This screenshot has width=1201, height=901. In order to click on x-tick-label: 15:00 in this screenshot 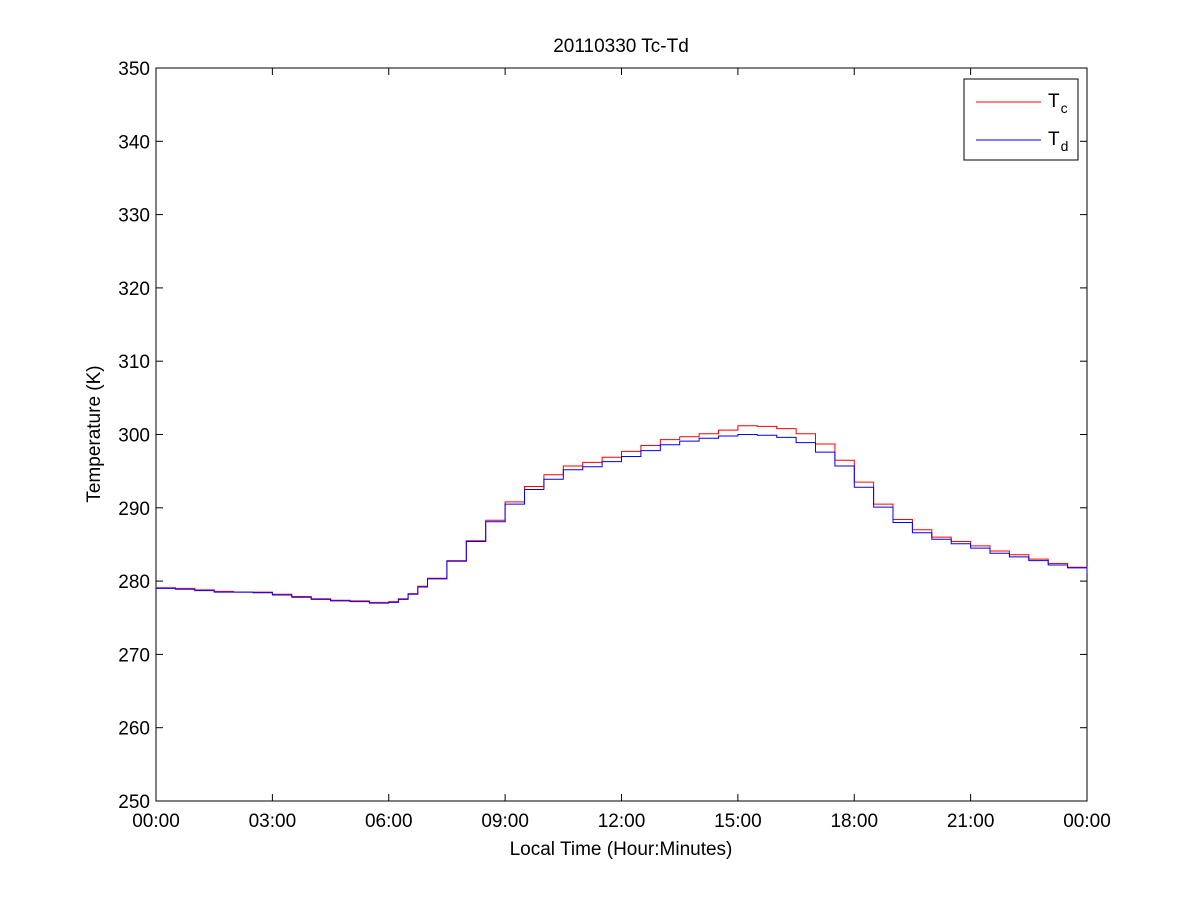, I will do `click(738, 821)`.